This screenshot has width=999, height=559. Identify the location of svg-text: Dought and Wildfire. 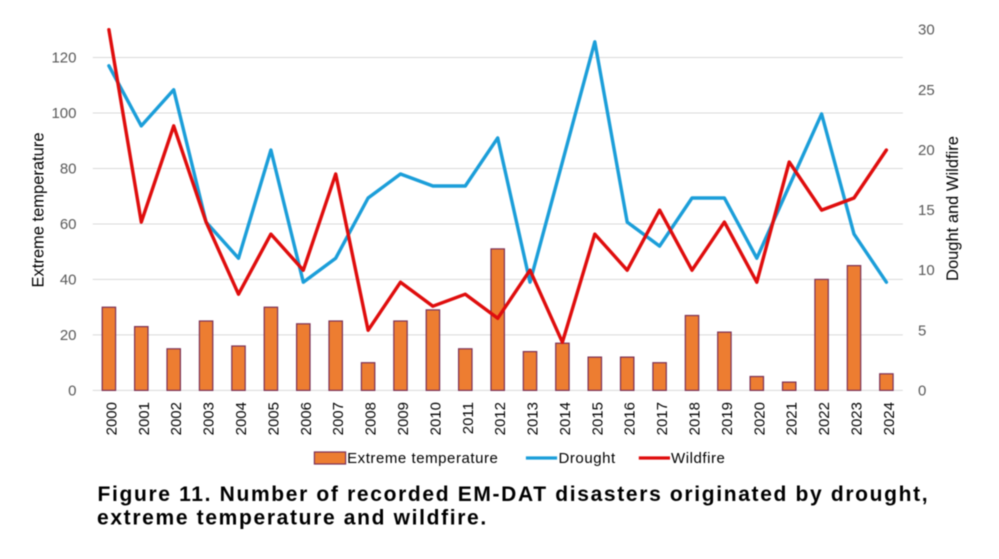
(953, 208).